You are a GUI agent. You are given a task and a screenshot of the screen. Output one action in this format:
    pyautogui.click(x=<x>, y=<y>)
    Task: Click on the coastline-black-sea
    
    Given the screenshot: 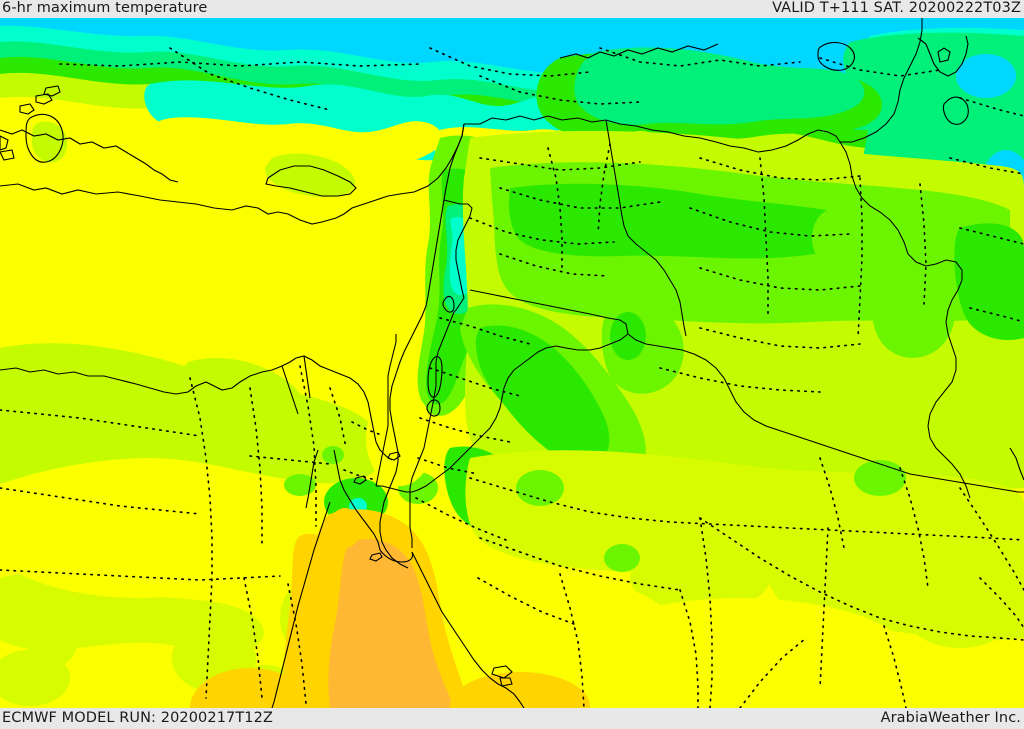 What is the action you would take?
    pyautogui.click(x=639, y=51)
    